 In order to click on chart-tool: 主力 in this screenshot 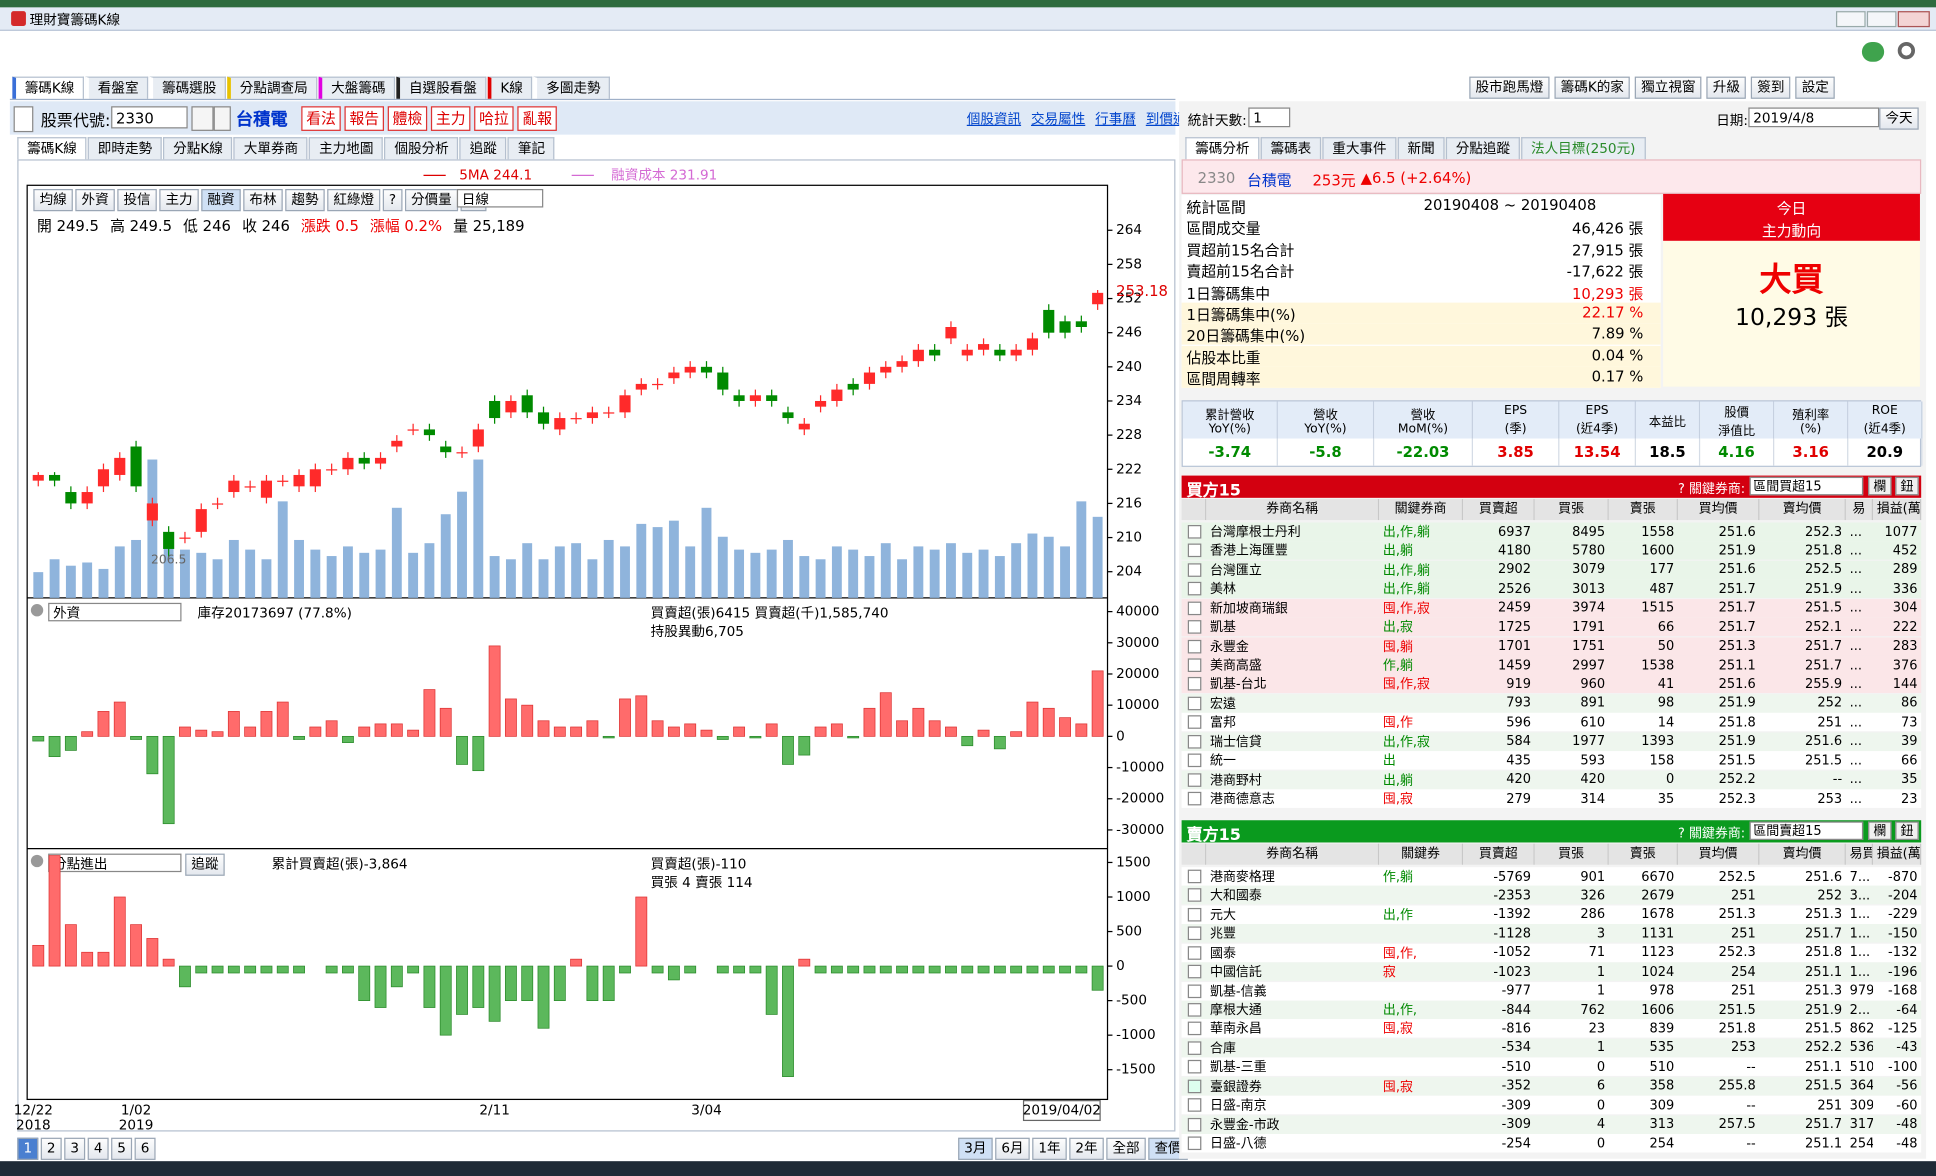, I will do `click(179, 200)`.